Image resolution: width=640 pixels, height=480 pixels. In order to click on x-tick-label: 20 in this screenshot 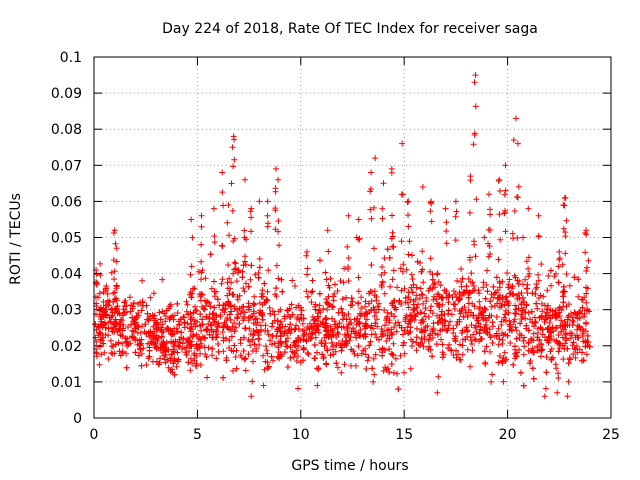, I will do `click(508, 435)`.